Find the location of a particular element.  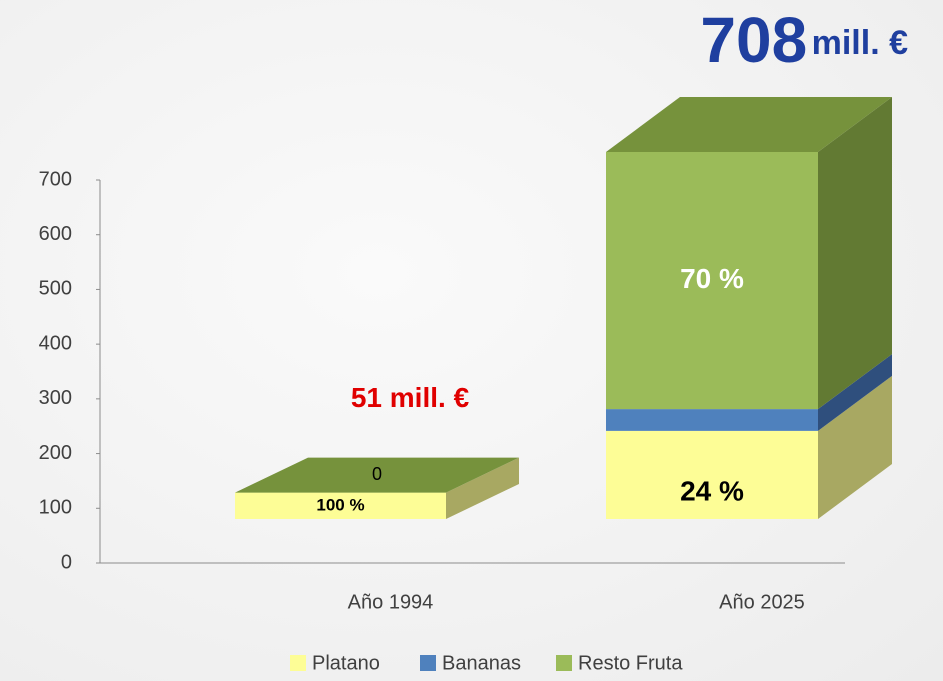

total-value: 51 is located at coordinates (366, 397).